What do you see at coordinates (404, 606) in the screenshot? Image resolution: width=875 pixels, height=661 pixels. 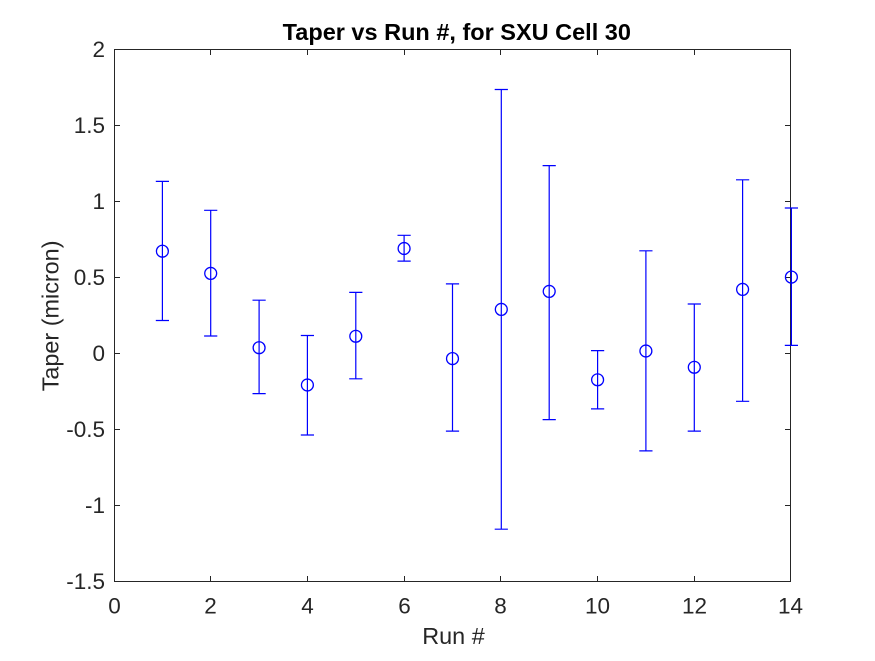 I see `svg-text: 6` at bounding box center [404, 606].